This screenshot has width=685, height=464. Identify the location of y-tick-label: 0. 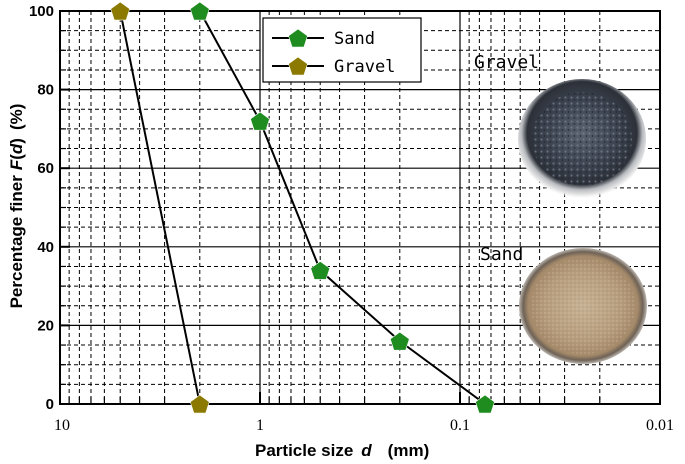
(50, 404).